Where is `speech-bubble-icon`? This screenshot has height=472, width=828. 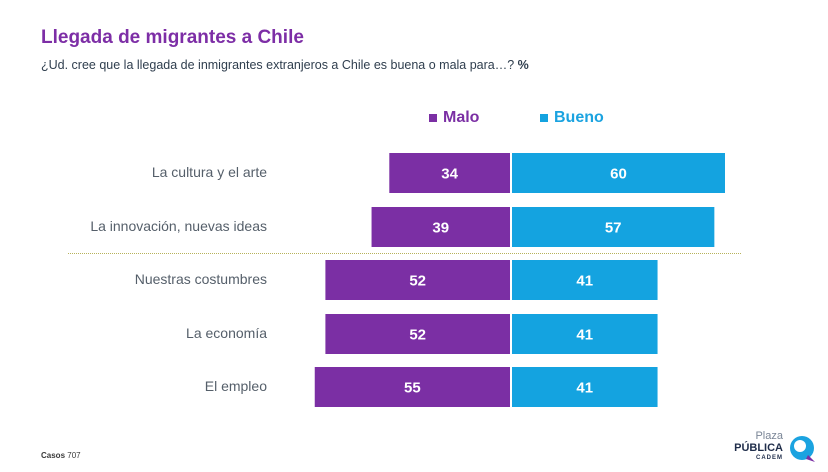 speech-bubble-icon is located at coordinates (802, 449).